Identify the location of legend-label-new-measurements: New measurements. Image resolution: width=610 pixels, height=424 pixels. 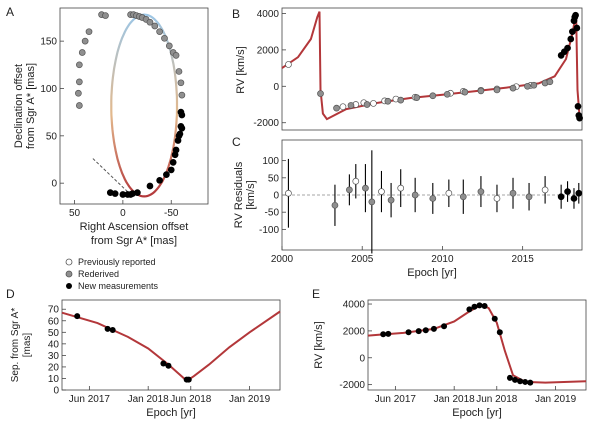
(118, 286).